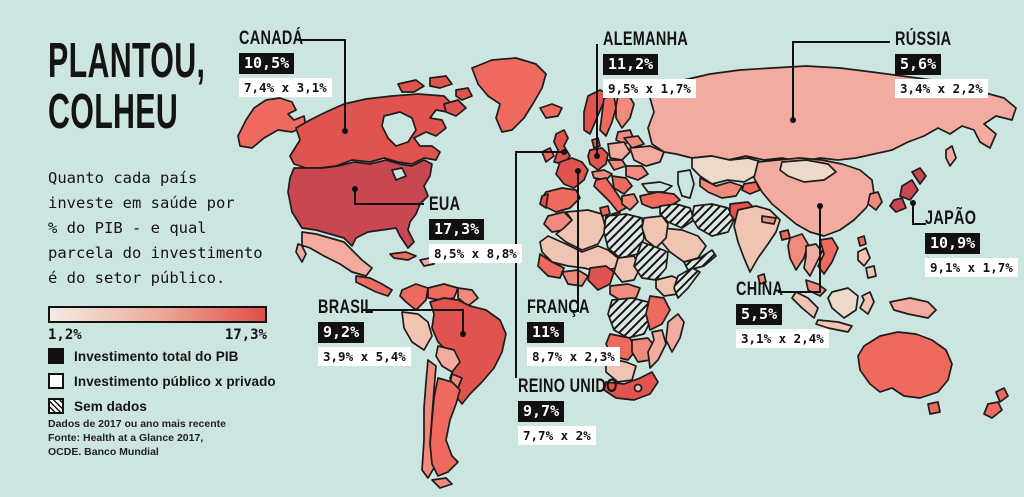  What do you see at coordinates (918, 64) in the screenshot?
I see `total-badge: 5,6%` at bounding box center [918, 64].